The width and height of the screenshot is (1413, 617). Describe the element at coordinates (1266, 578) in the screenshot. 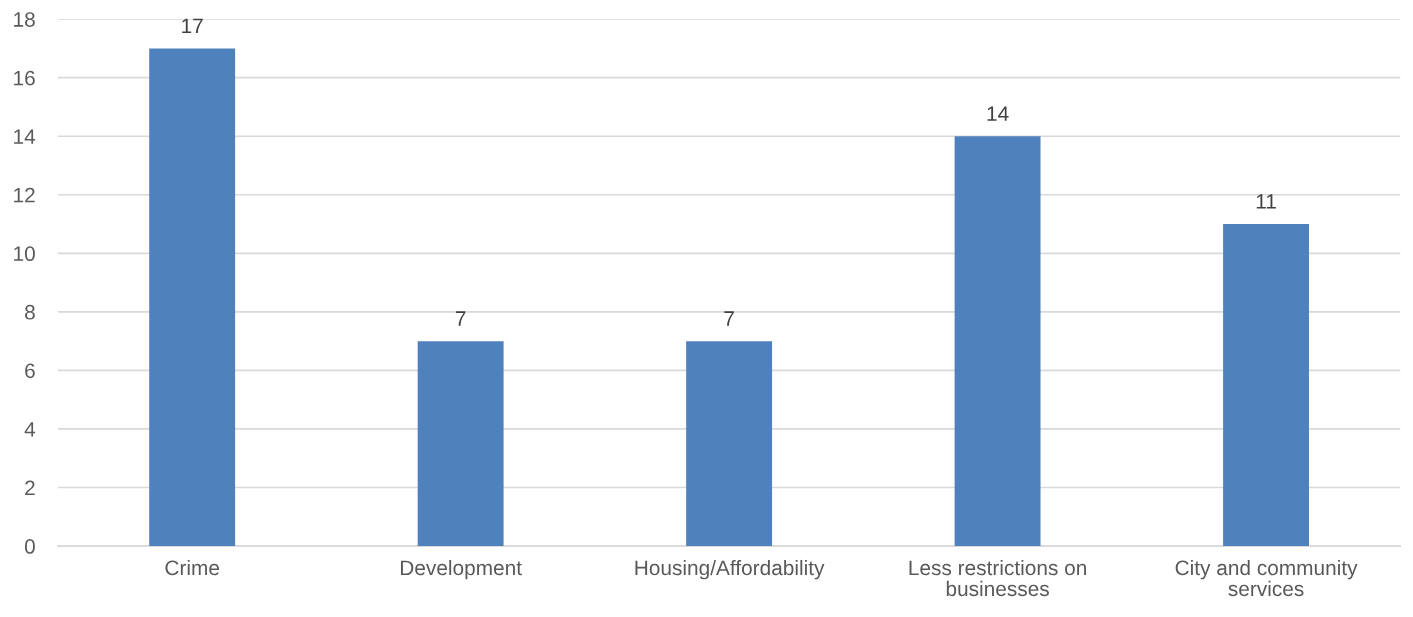

I see `x-tick-label: City and community services` at that location.